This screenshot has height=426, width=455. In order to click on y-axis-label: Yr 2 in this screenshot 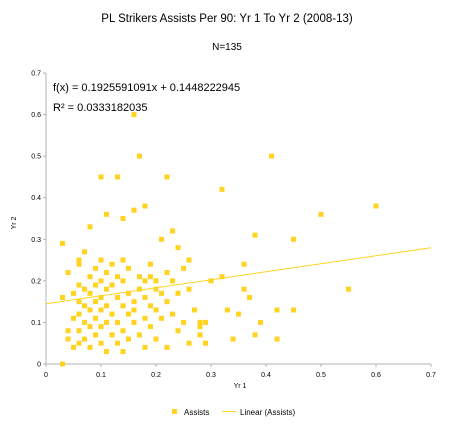, I will do `click(14, 222)`.